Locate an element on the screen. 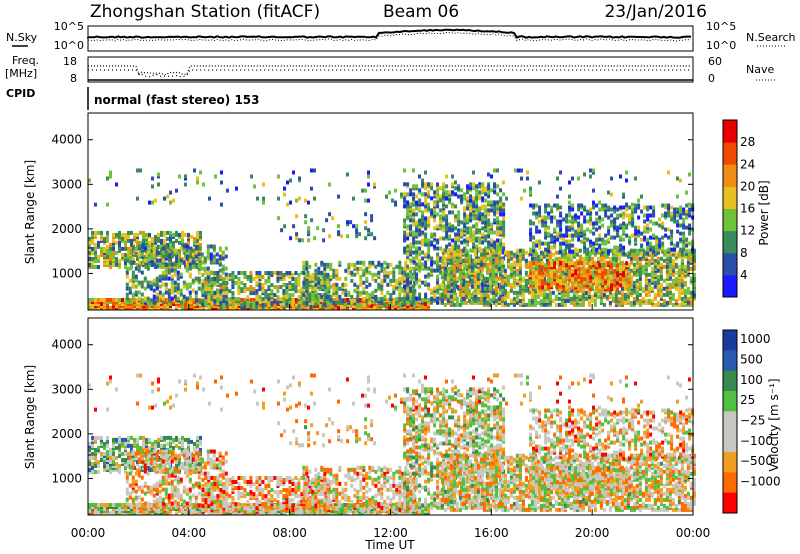  freq-panel-frame is located at coordinates (390, 69).